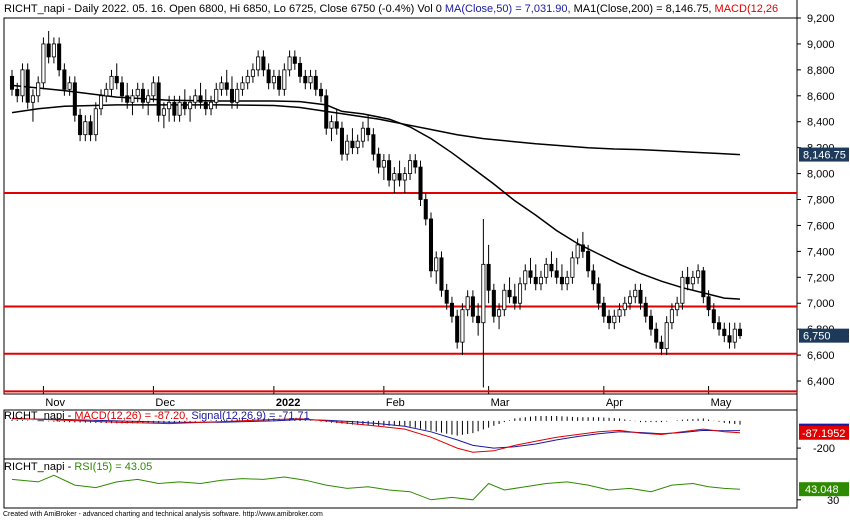 This screenshot has height=520, width=850. What do you see at coordinates (824, 449) in the screenshot?
I see `macd-tick-label: -200` at bounding box center [824, 449].